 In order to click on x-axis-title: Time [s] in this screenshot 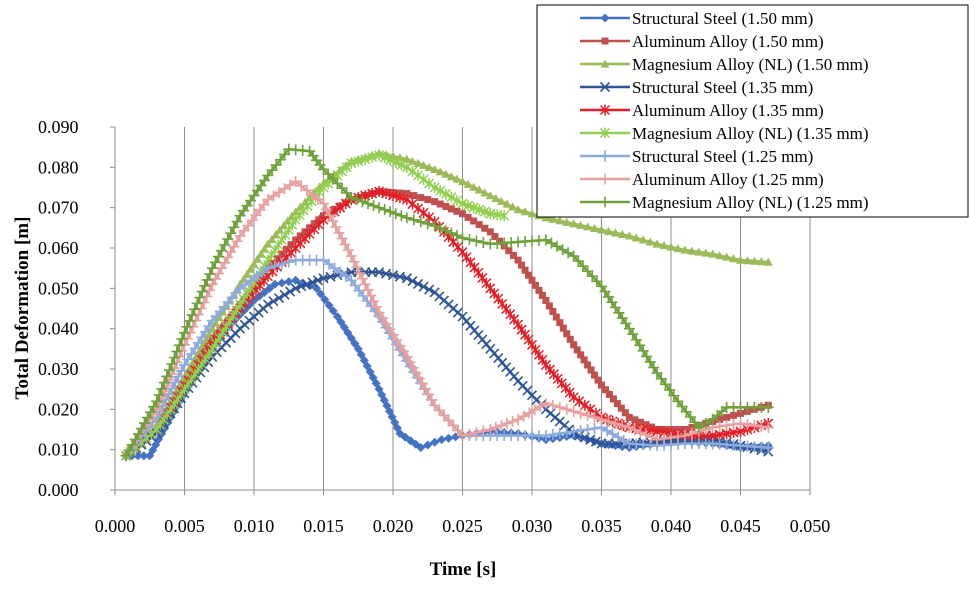, I will do `click(463, 569)`.